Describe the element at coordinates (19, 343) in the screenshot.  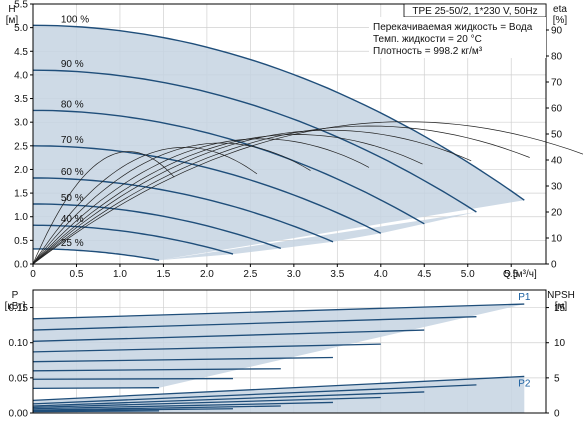
I see `y-tick-label-bottom: 0.10` at that location.